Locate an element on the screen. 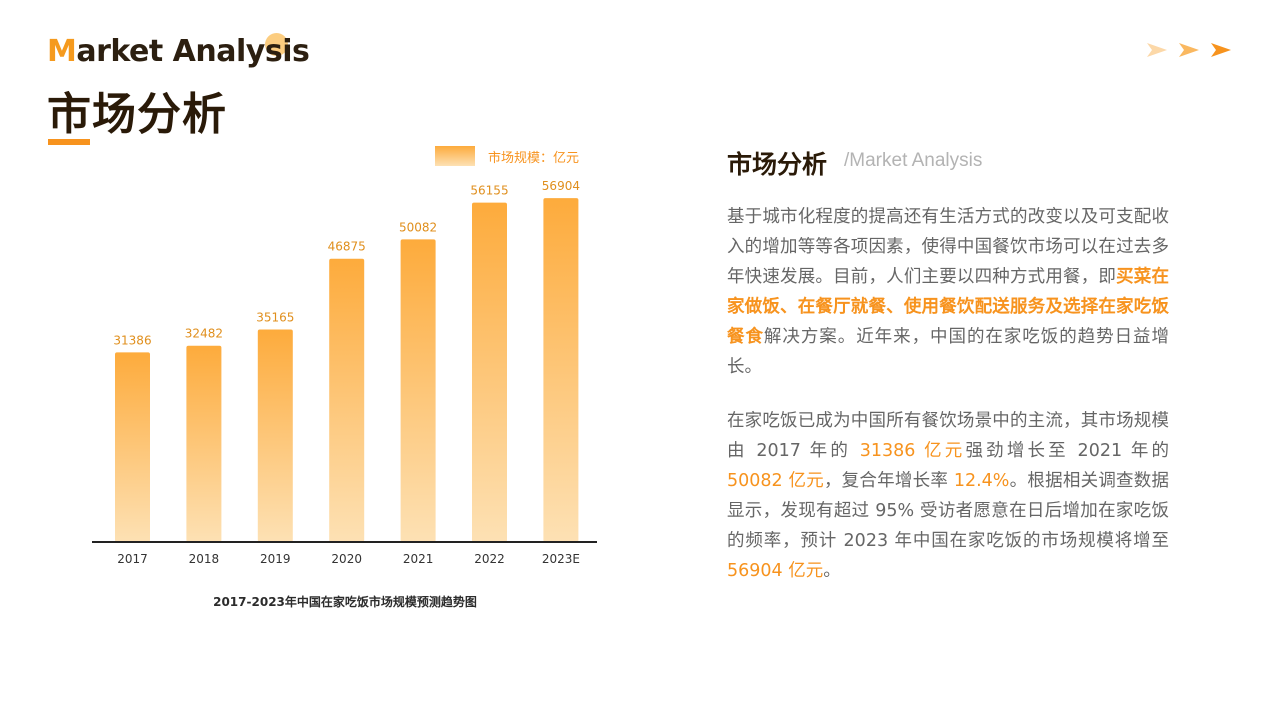 Image resolution: width=1280 pixels, height=720 pixels. chart-title: 2017-2023年中国在家吃饭市场规模预测趋势图 is located at coordinates (345, 602).